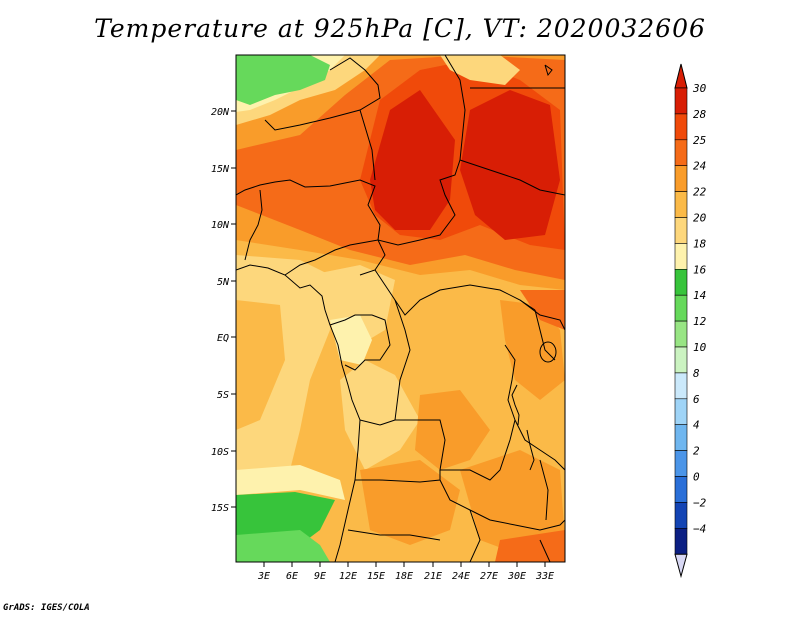 Image resolution: width=800 pixels, height=618 pixels. I want to click on lon-axis: 3E 6E 9E 12E 15E 18E 21E 24E 27E 30E 33E, so click(405, 572).